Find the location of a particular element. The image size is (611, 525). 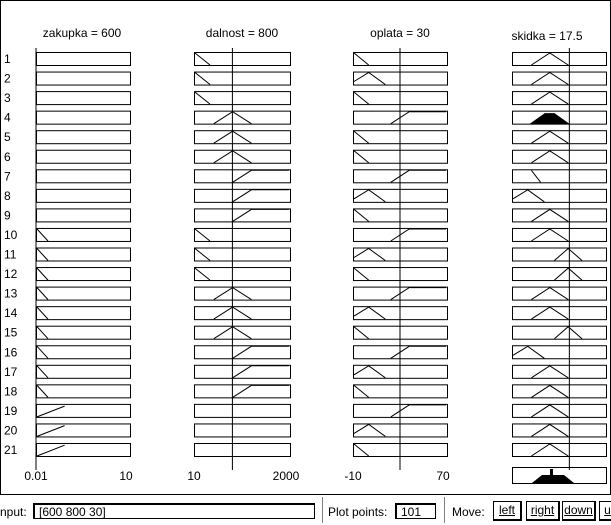

rule-number-5: 5 is located at coordinates (7, 137).